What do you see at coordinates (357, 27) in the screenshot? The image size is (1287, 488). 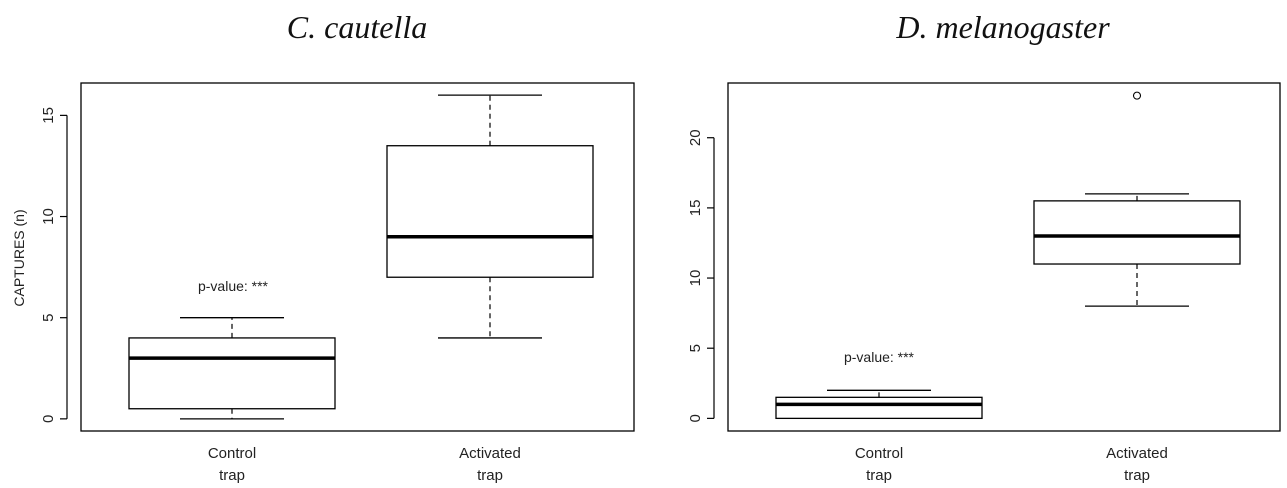 I see `chart-title: C. cautella` at bounding box center [357, 27].